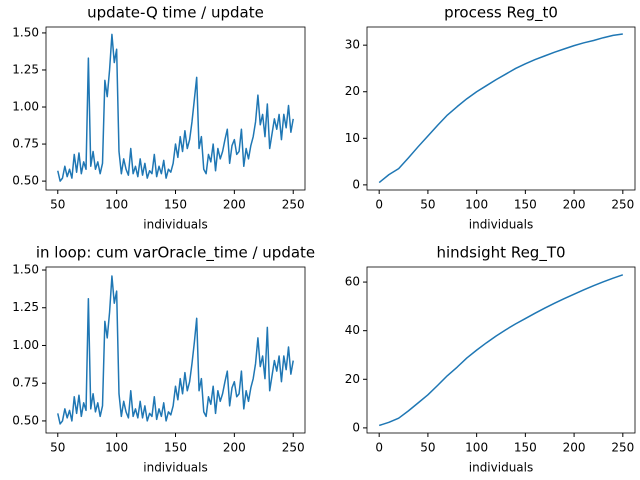 Image resolution: width=640 pixels, height=480 pixels. What do you see at coordinates (352, 45) in the screenshot?
I see `y-tick-label: 30` at bounding box center [352, 45].